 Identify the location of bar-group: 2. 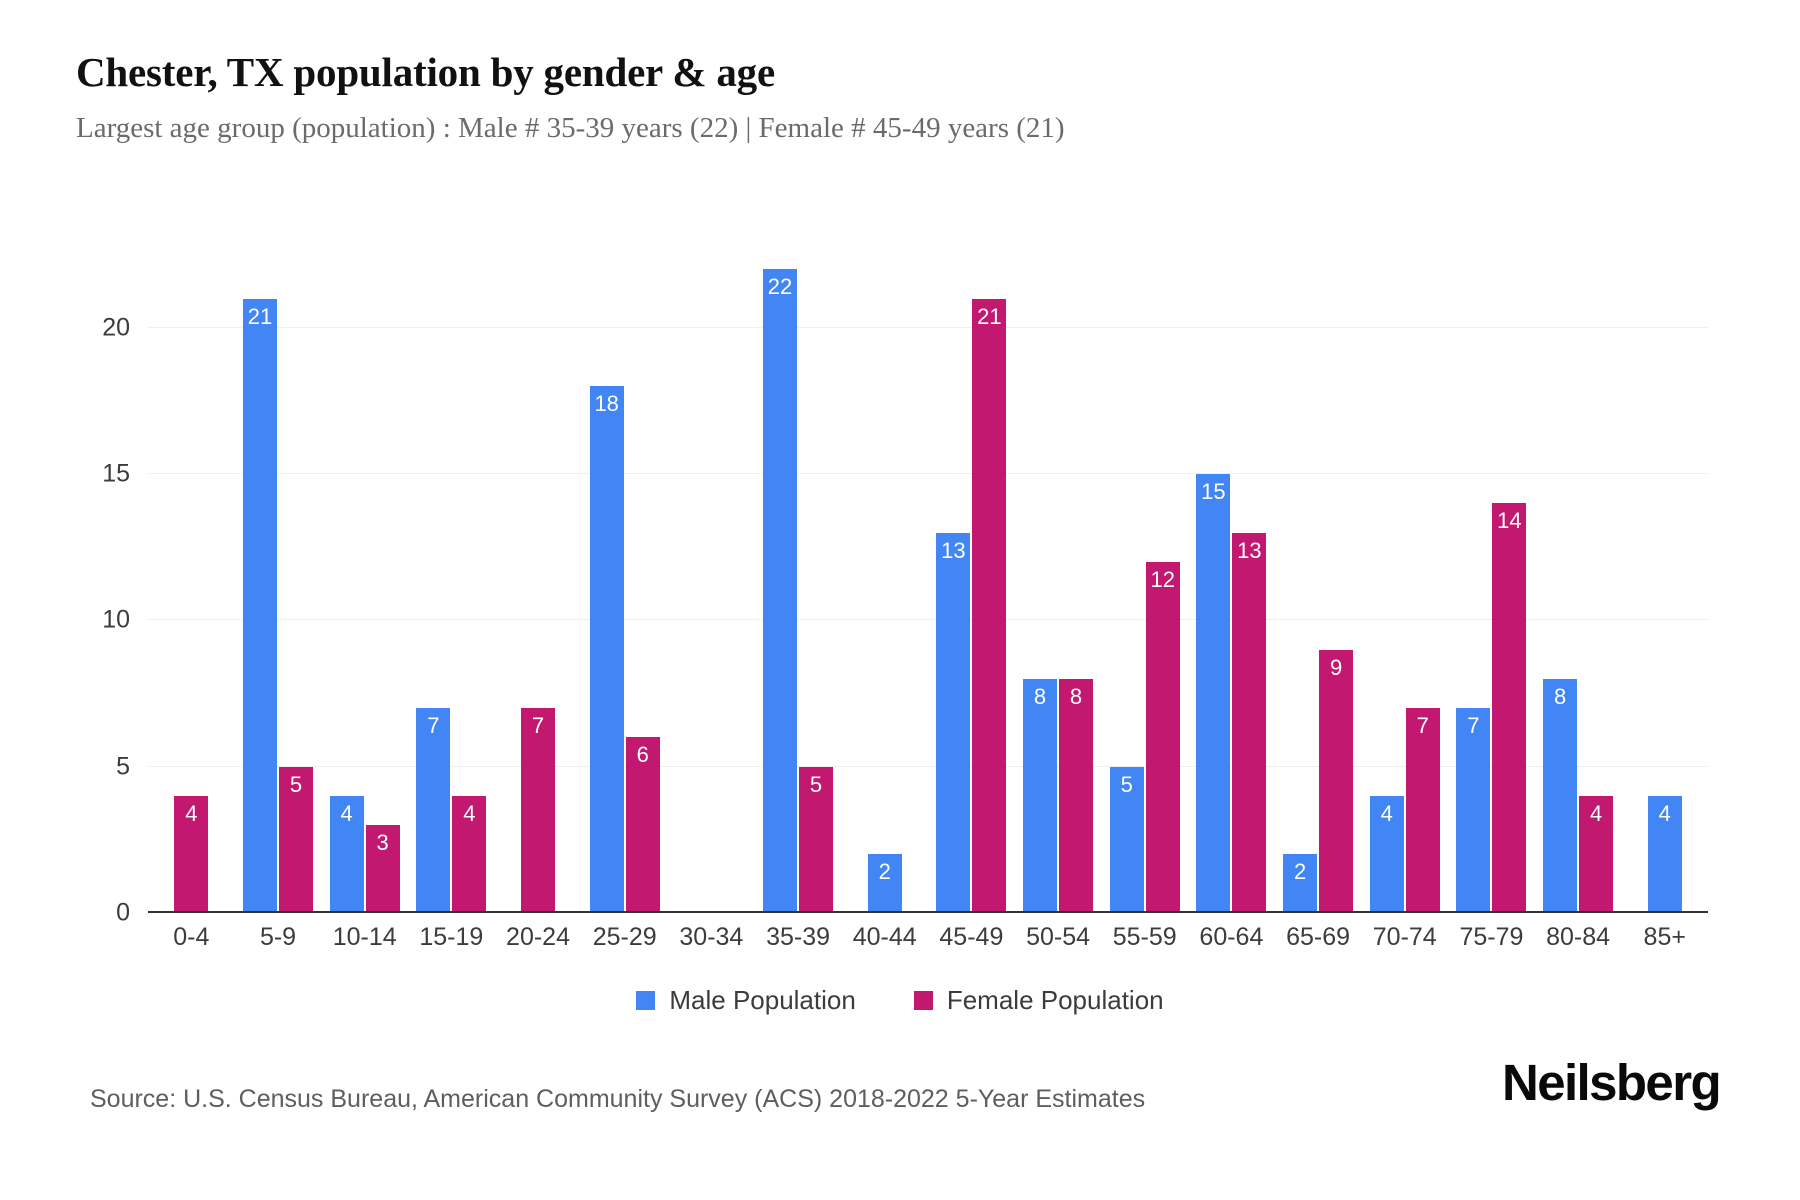
(884, 576).